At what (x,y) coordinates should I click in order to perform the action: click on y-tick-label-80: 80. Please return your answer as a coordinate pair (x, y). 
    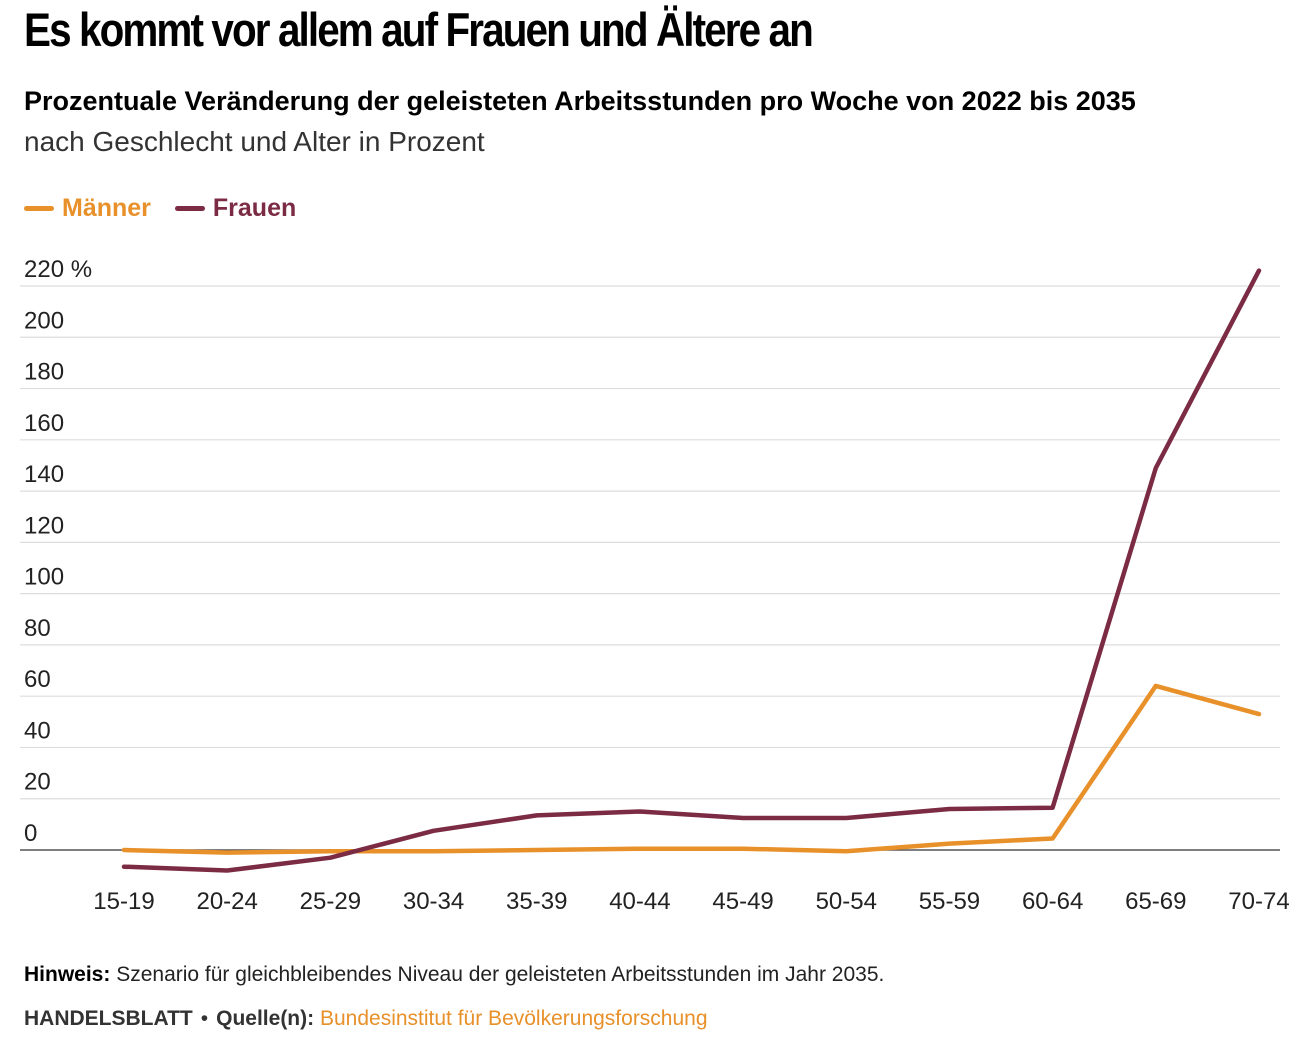
    Looking at the image, I should click on (37, 628).